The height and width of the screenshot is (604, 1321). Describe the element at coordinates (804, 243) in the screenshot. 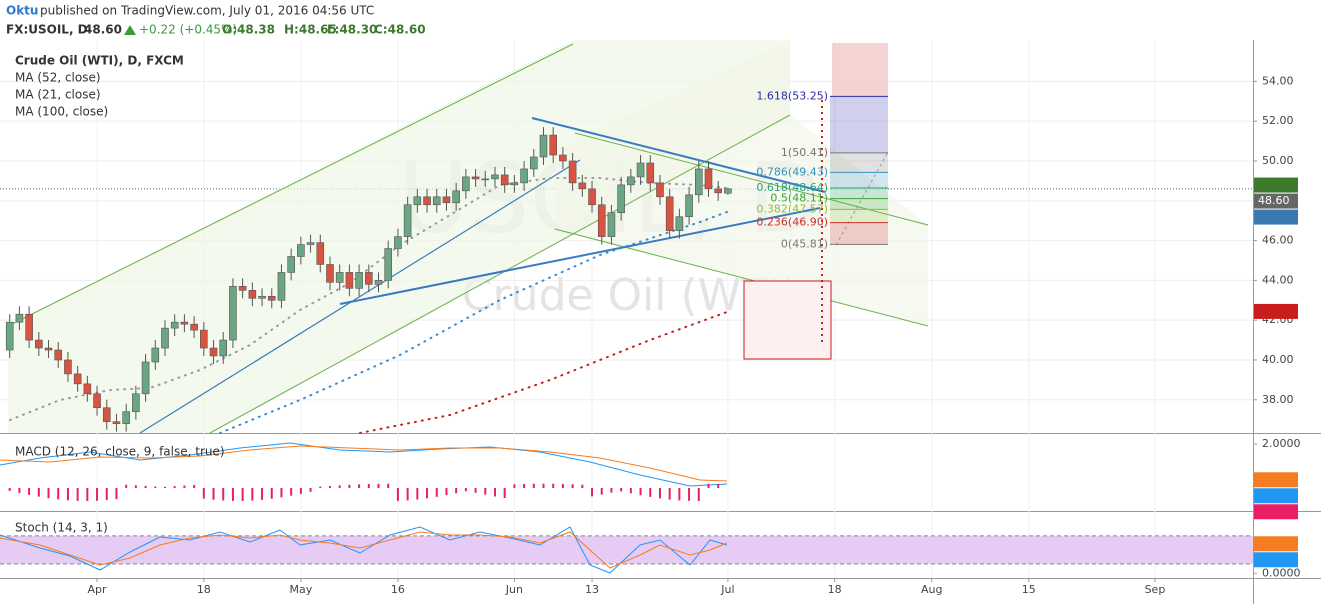

I see `fib-label: 0(45.81)` at that location.